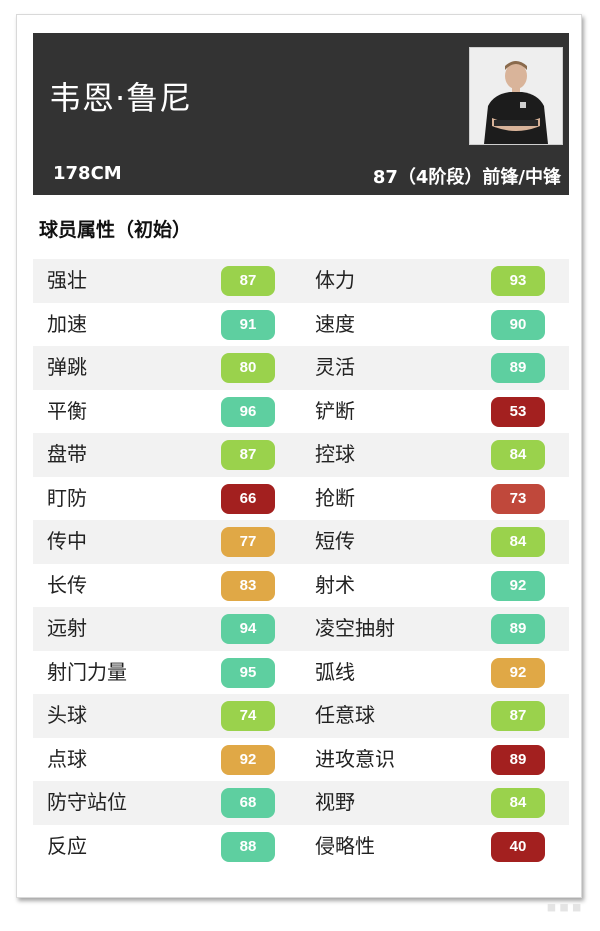 The image size is (600, 931). Describe the element at coordinates (67, 628) in the screenshot. I see `attribute-name: 远射` at that location.